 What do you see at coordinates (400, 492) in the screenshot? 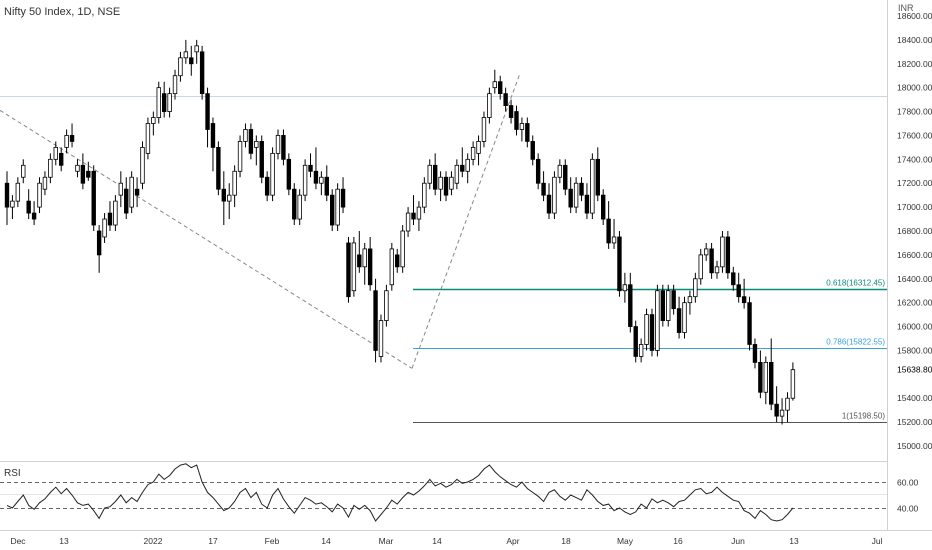
I see `rsi-line` at bounding box center [400, 492].